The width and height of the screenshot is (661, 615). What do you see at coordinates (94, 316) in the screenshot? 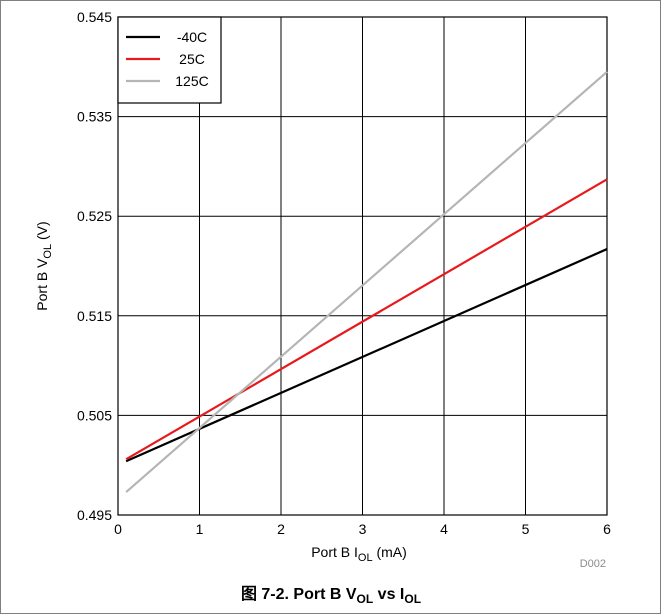
I see `y-tick-label-2: 0.515` at bounding box center [94, 316].